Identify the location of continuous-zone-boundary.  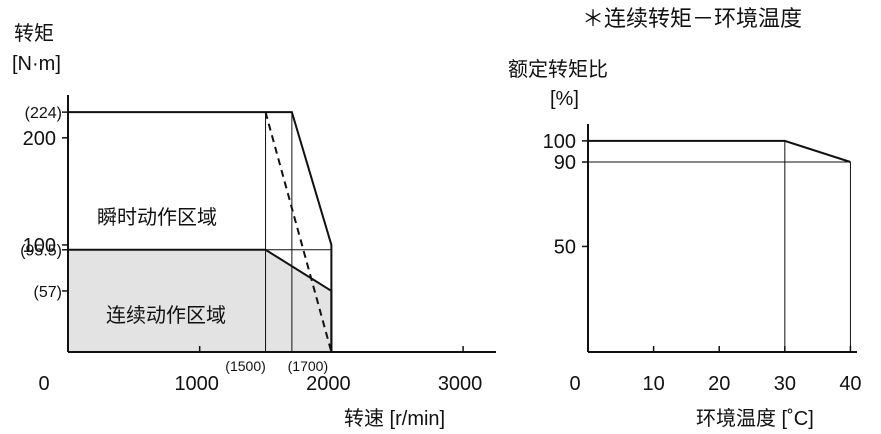
(200, 300).